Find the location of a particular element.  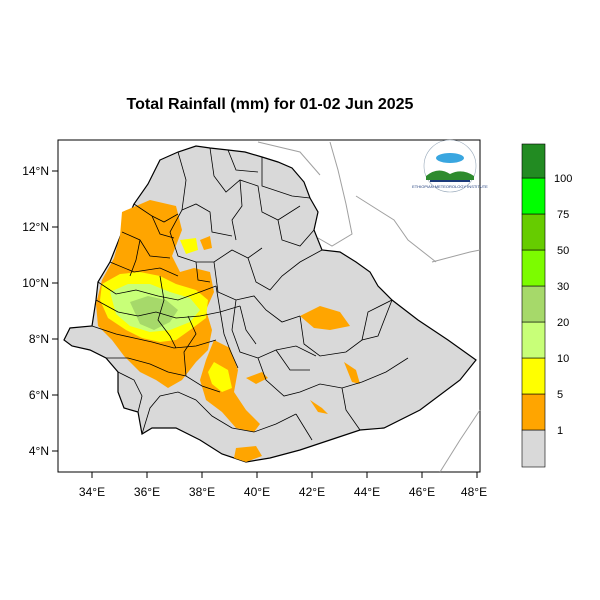

legend-label: 30 is located at coordinates (563, 287).